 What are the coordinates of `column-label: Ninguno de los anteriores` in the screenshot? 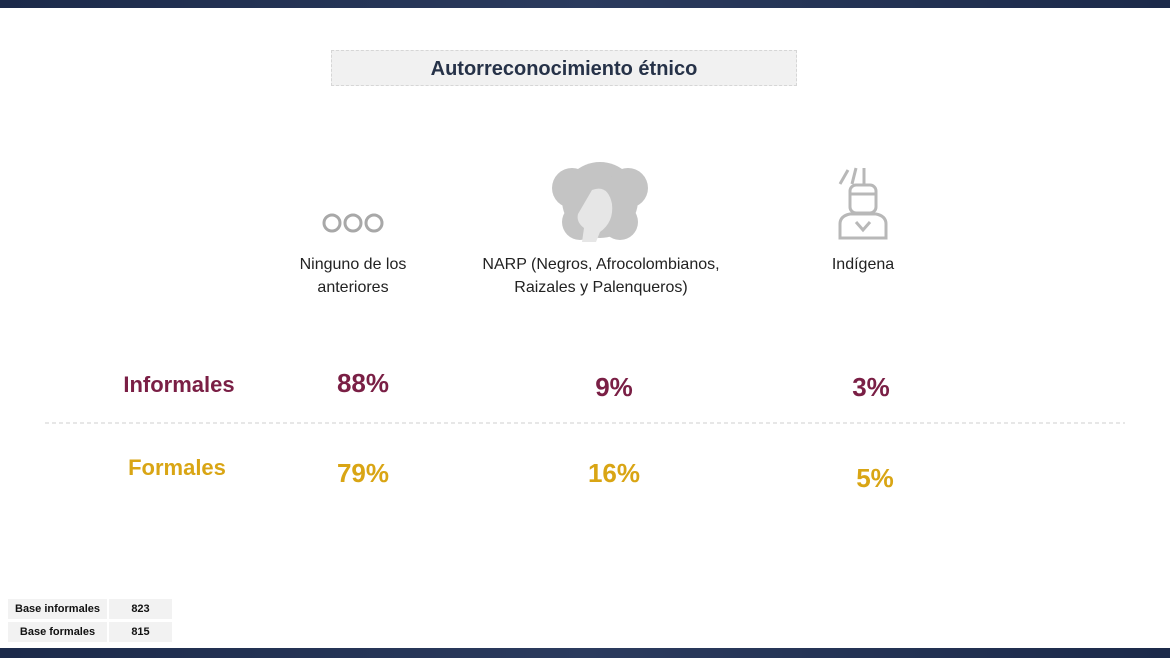 It's located at (353, 276).